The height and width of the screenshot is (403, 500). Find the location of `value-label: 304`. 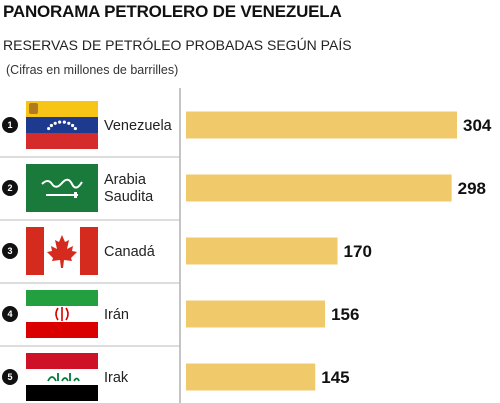

value-label: 304 is located at coordinates (477, 125).